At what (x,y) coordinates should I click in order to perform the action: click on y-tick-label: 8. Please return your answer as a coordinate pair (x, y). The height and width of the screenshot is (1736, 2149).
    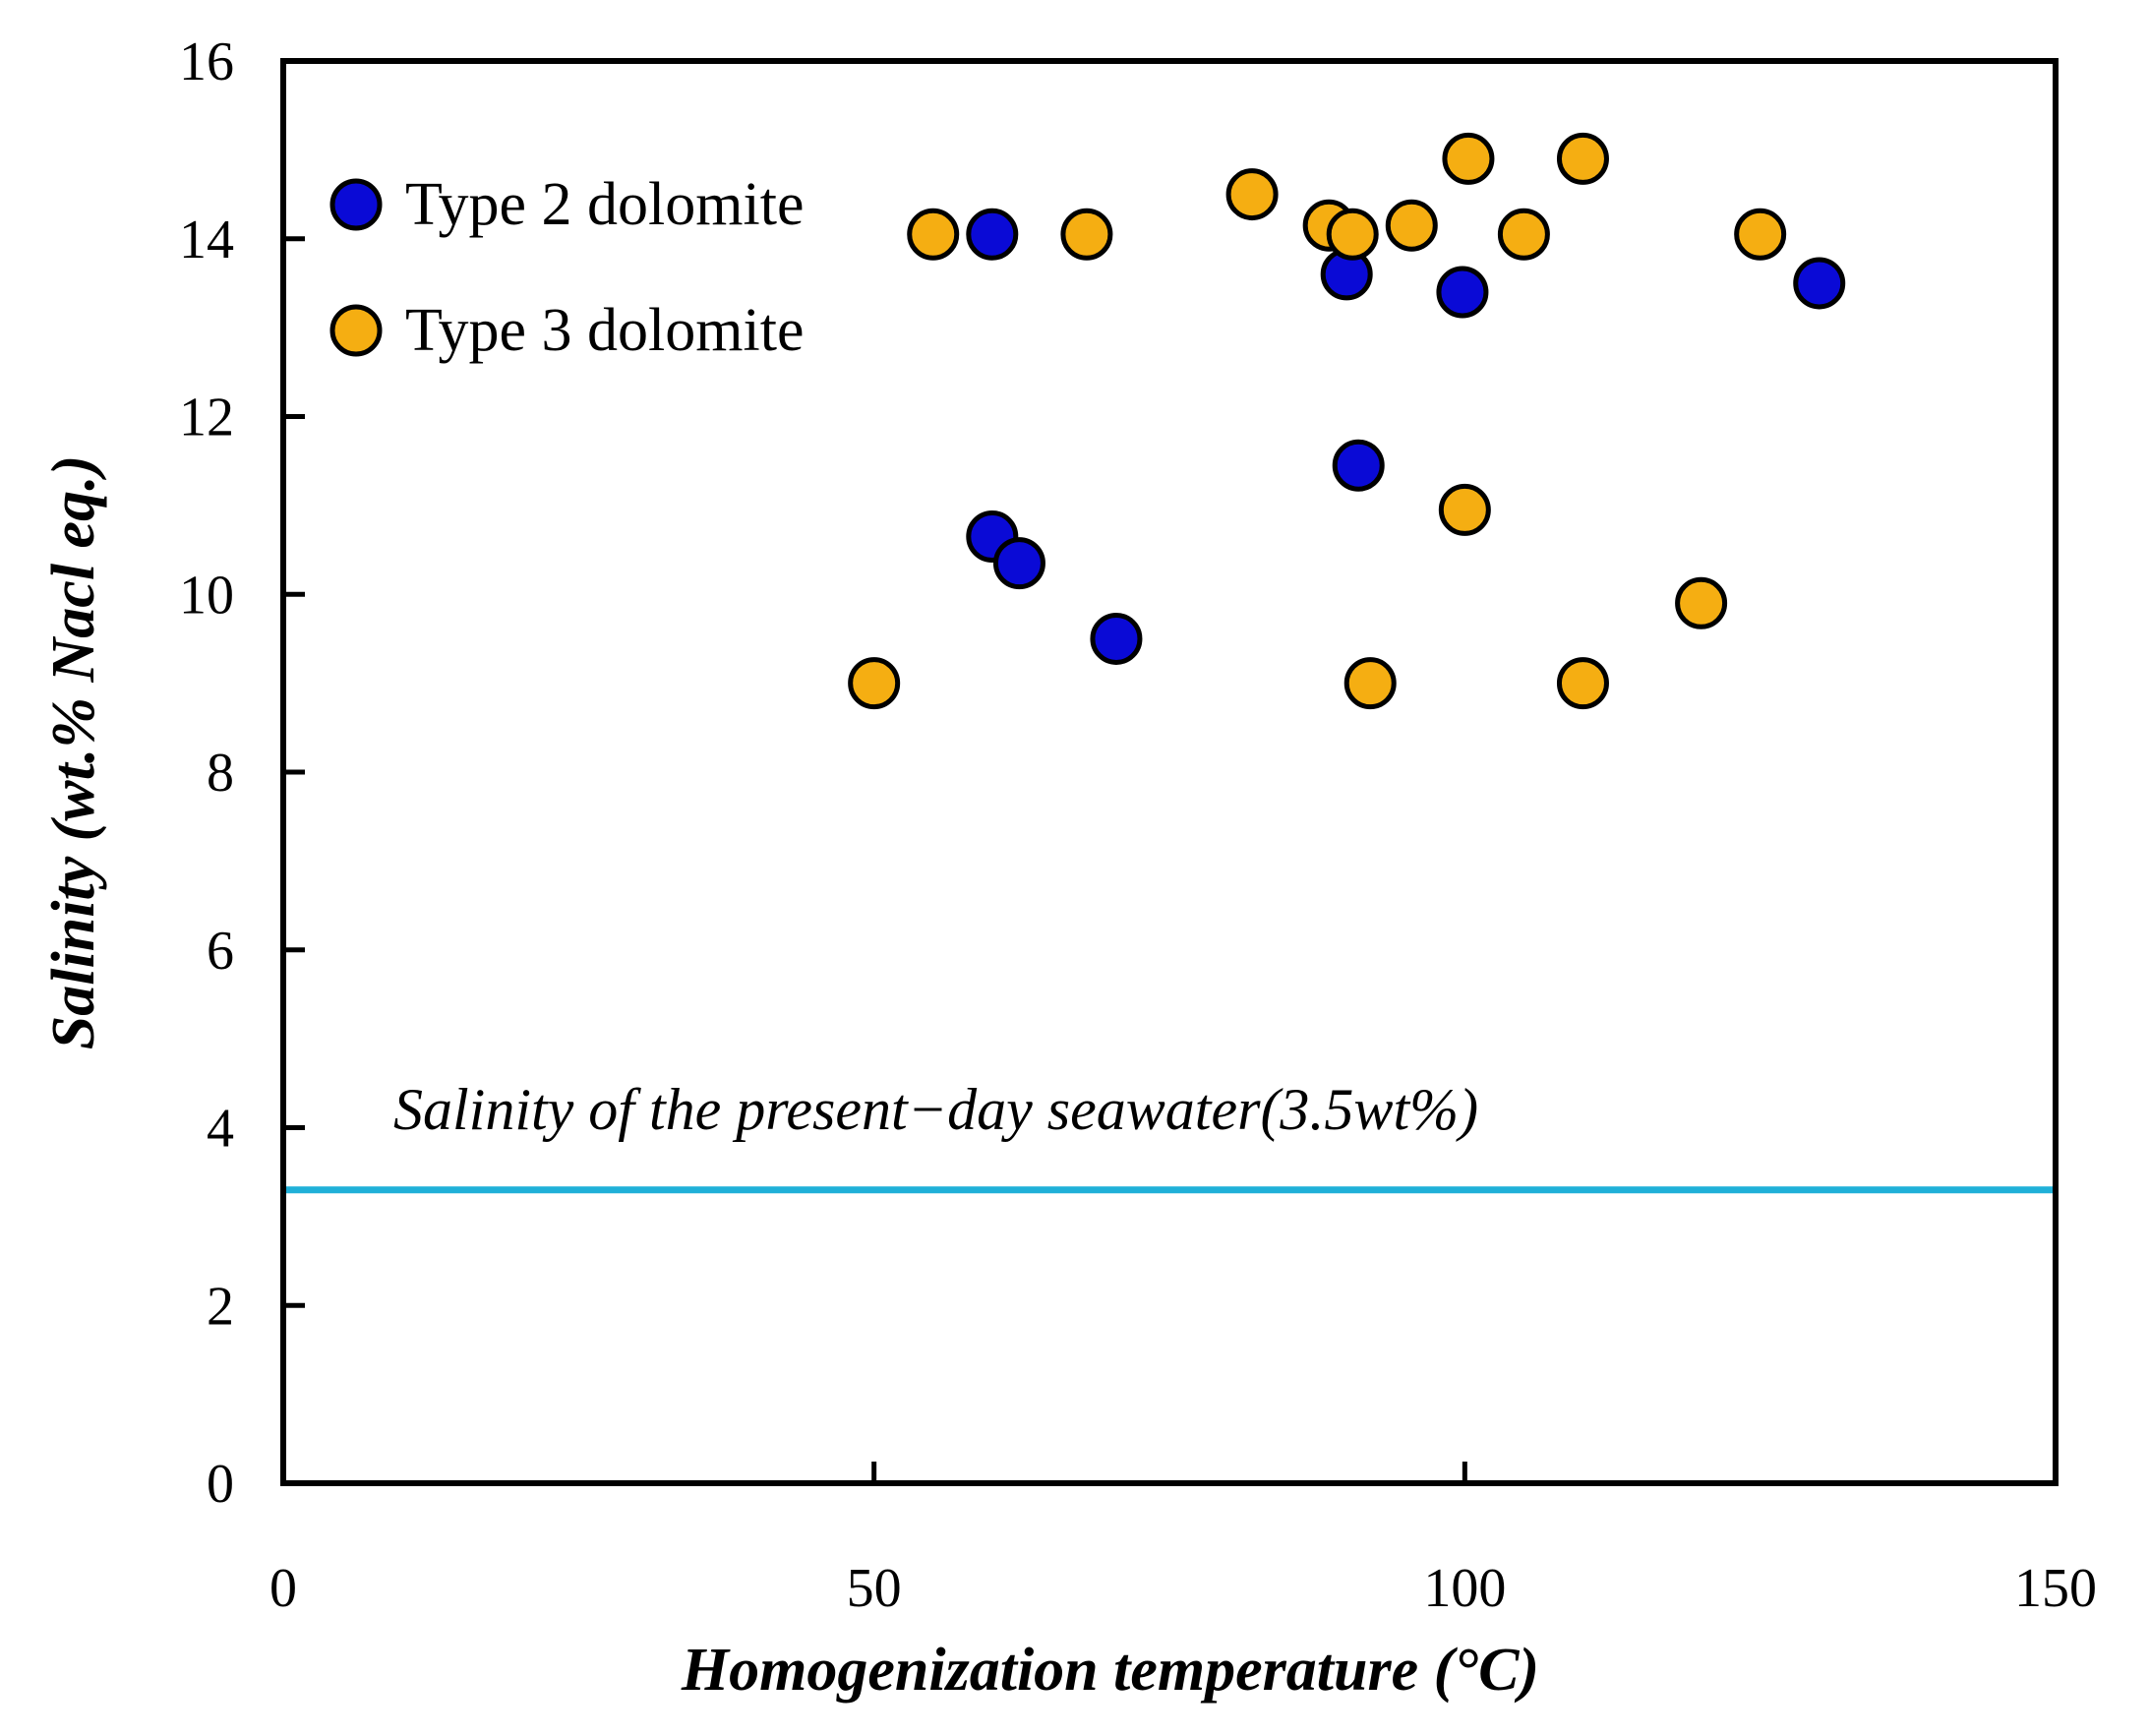
    Looking at the image, I should click on (220, 773).